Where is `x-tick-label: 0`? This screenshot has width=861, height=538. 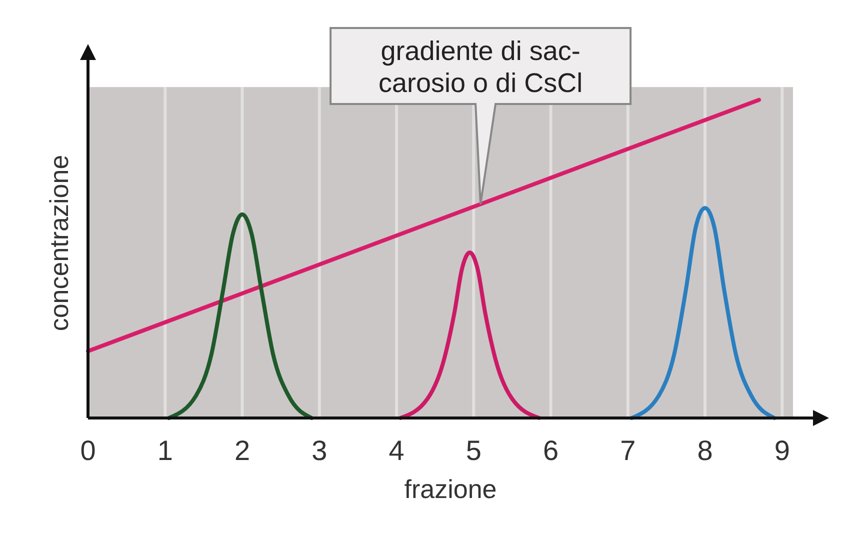
x-tick-label: 0 is located at coordinates (88, 450).